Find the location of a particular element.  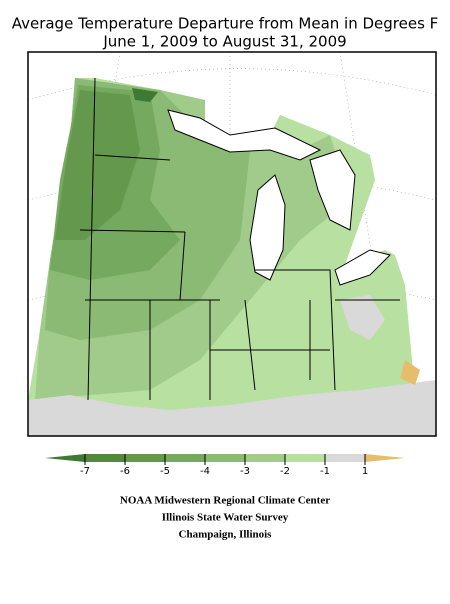

legend-tick-label: -3 is located at coordinates (245, 471).